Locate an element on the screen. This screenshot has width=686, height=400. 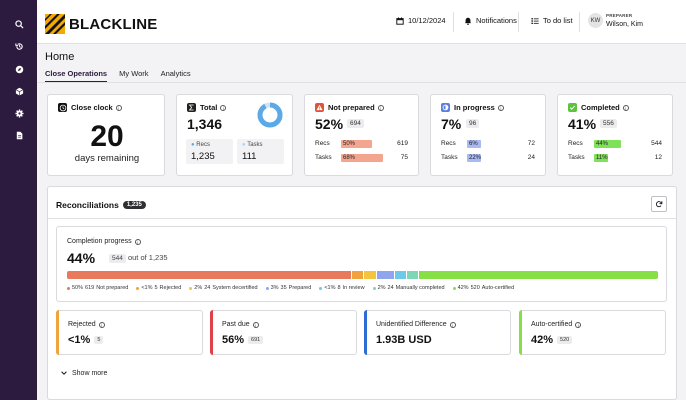
recs-row: Recs 44% 544 is located at coordinates (625, 143).